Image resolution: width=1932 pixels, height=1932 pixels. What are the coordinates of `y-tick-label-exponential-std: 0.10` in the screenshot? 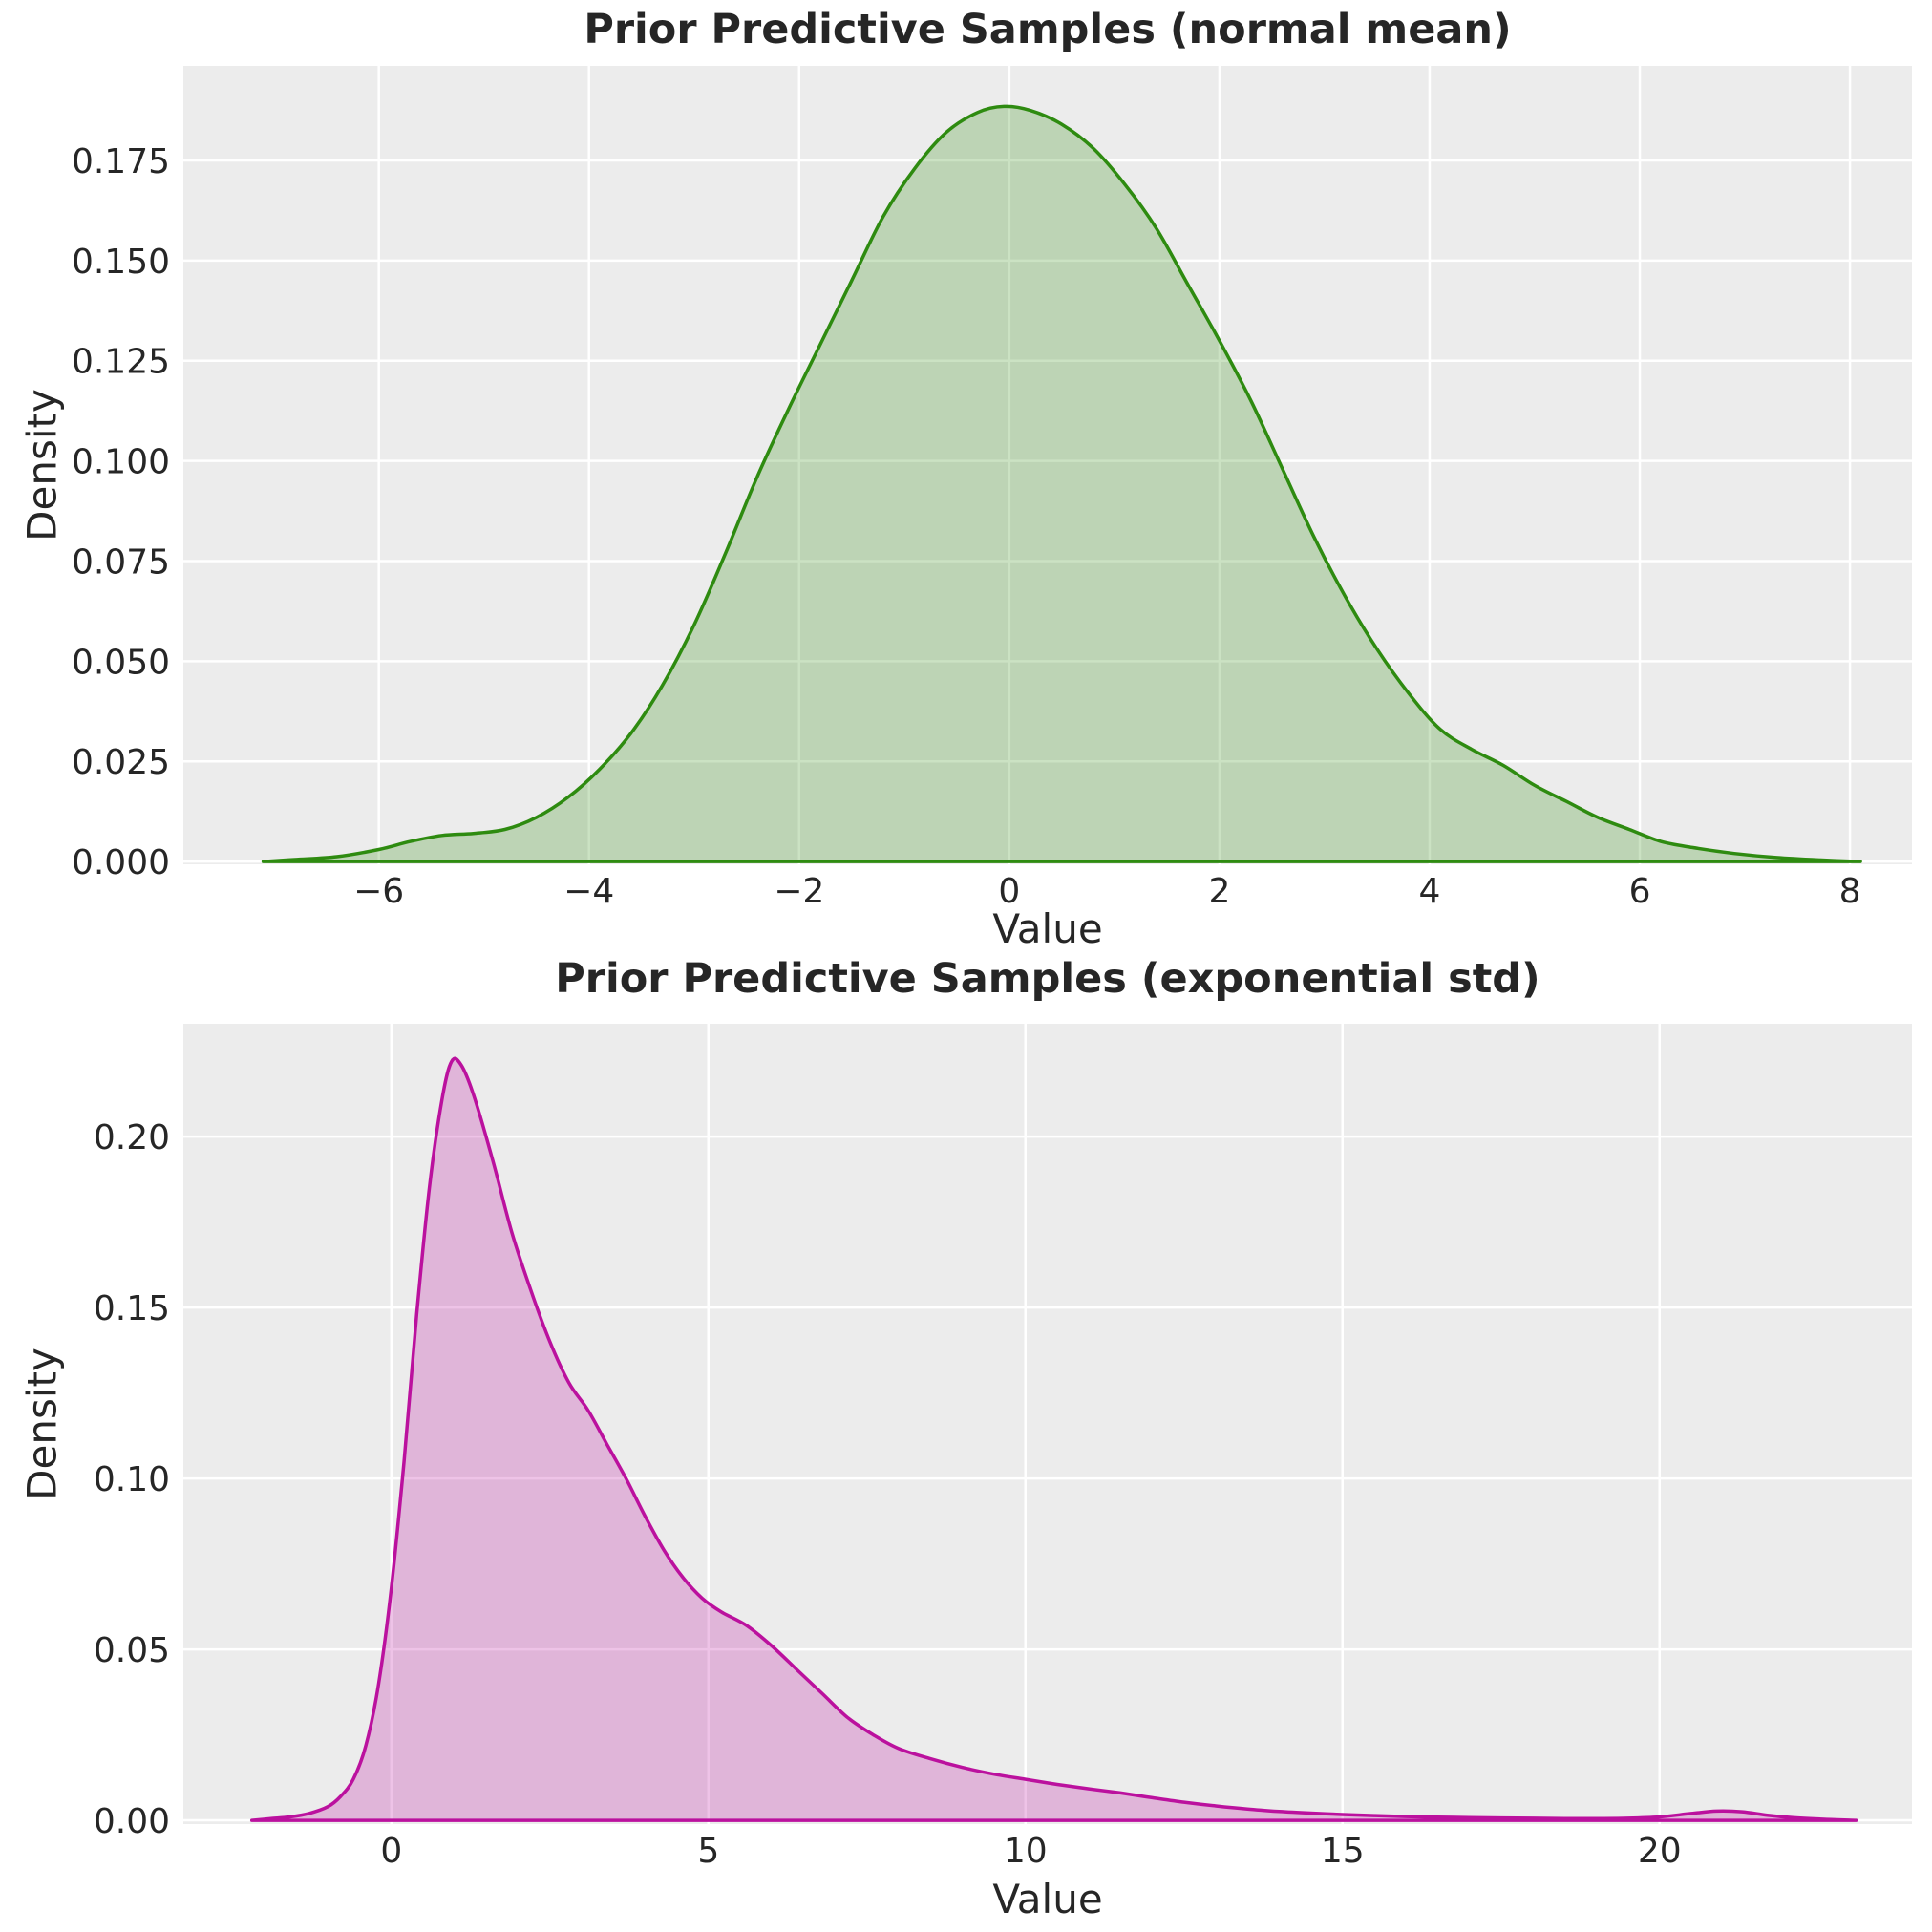 It's located at (132, 1479).